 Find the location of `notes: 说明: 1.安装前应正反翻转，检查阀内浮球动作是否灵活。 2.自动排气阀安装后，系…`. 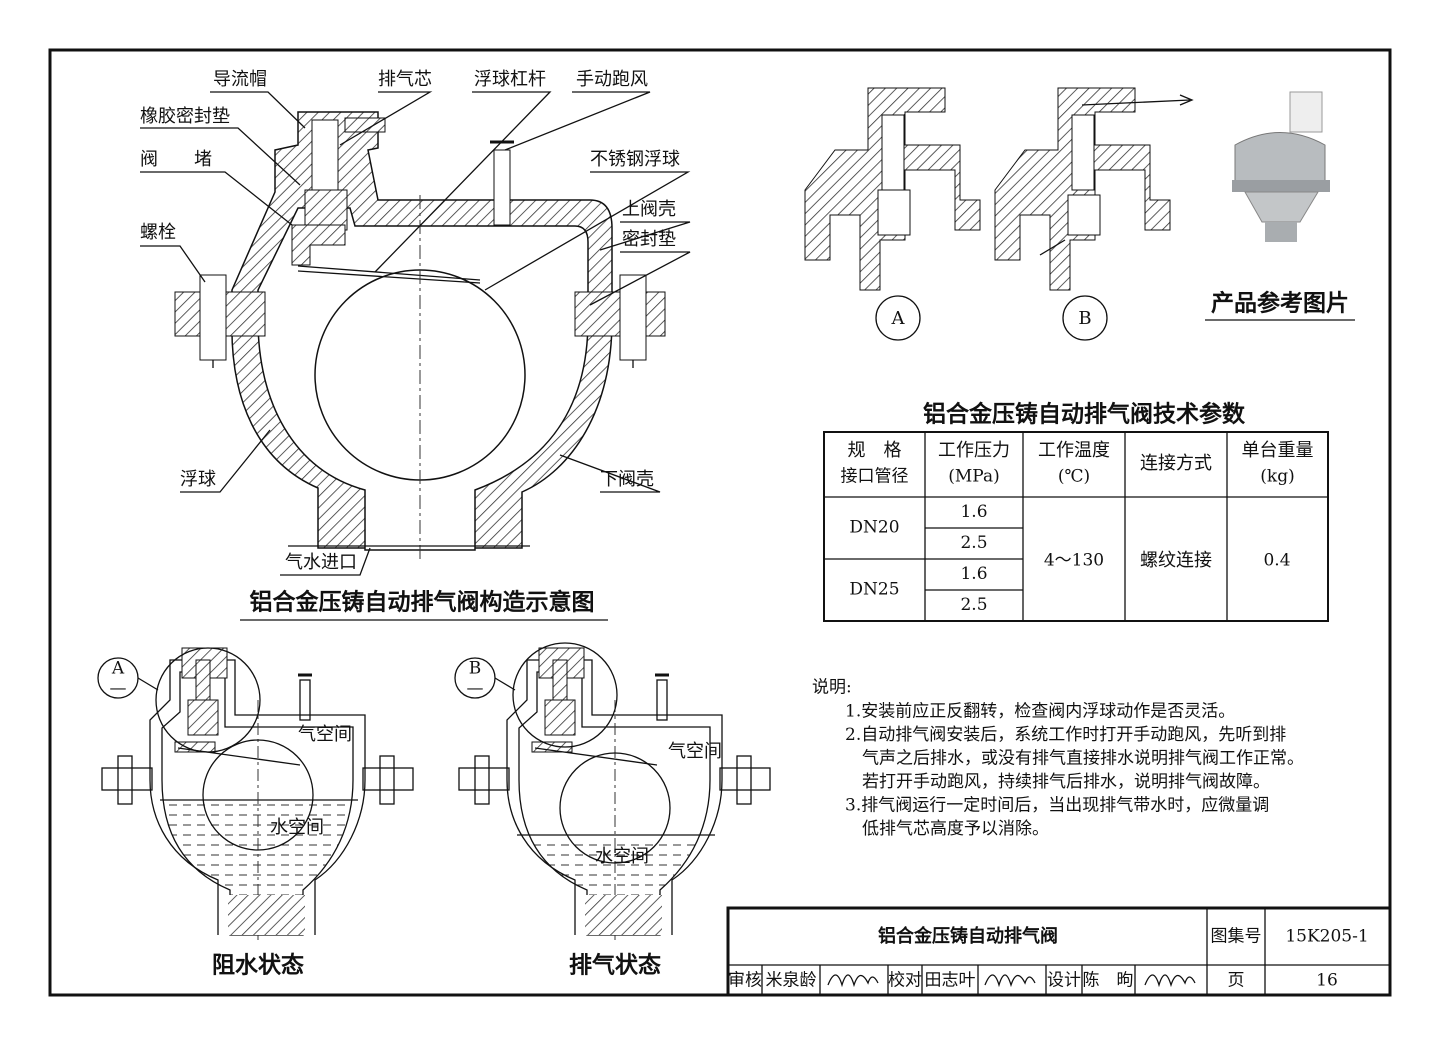

notes: 说明: 1.安装前应正反翻转，检查阀内浮球动作是否灵活。 2.自动排气阀安装后，系… is located at coordinates (1058, 759).